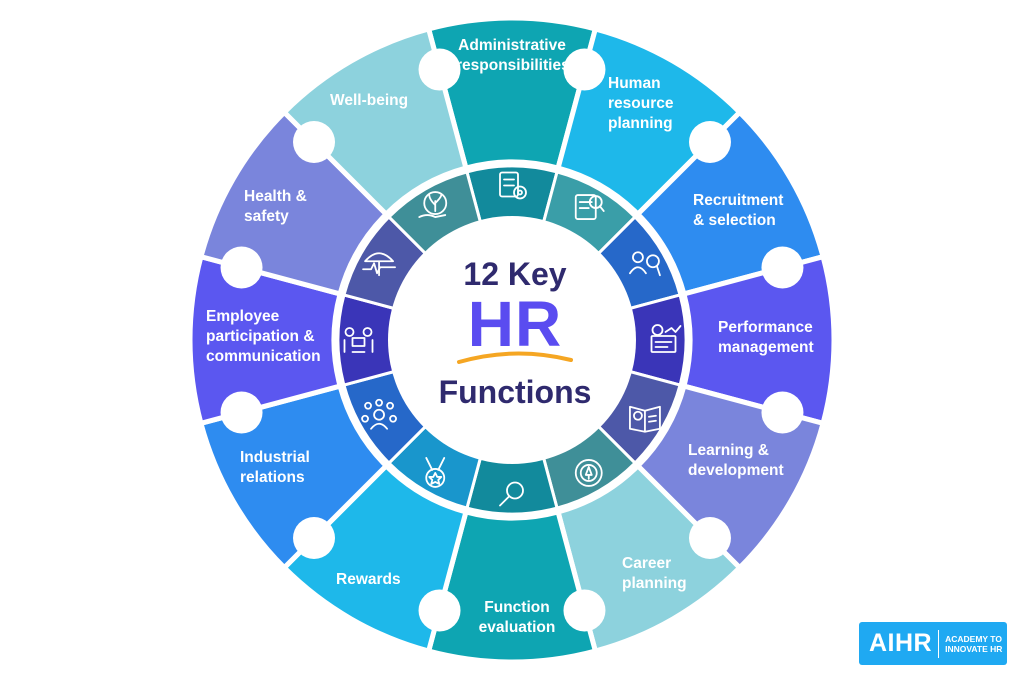 Image resolution: width=1024 pixels, height=680 pixels. Describe the element at coordinates (666, 338) in the screenshot. I see `performance-chart-icon` at that location.